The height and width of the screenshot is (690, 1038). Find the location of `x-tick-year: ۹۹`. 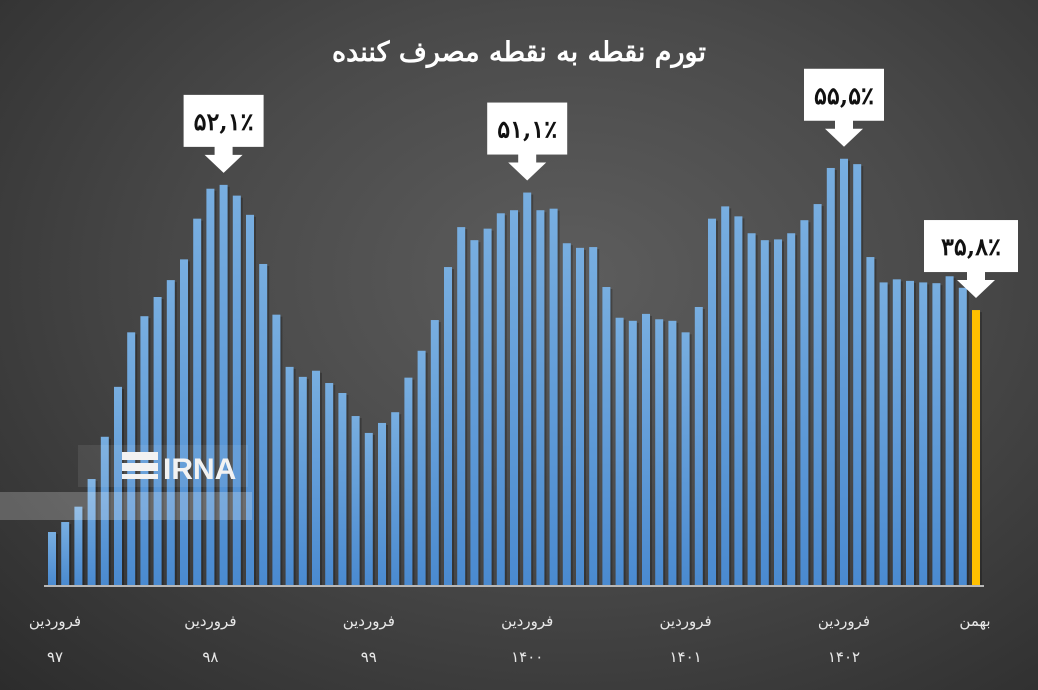

x-tick-year: ۹۹ is located at coordinates (369, 657).